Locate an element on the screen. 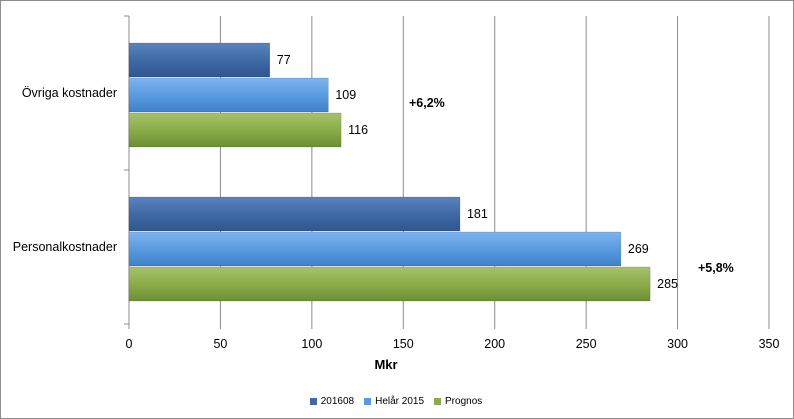 This screenshot has height=419, width=794. x-tick-label: 300 is located at coordinates (677, 344).